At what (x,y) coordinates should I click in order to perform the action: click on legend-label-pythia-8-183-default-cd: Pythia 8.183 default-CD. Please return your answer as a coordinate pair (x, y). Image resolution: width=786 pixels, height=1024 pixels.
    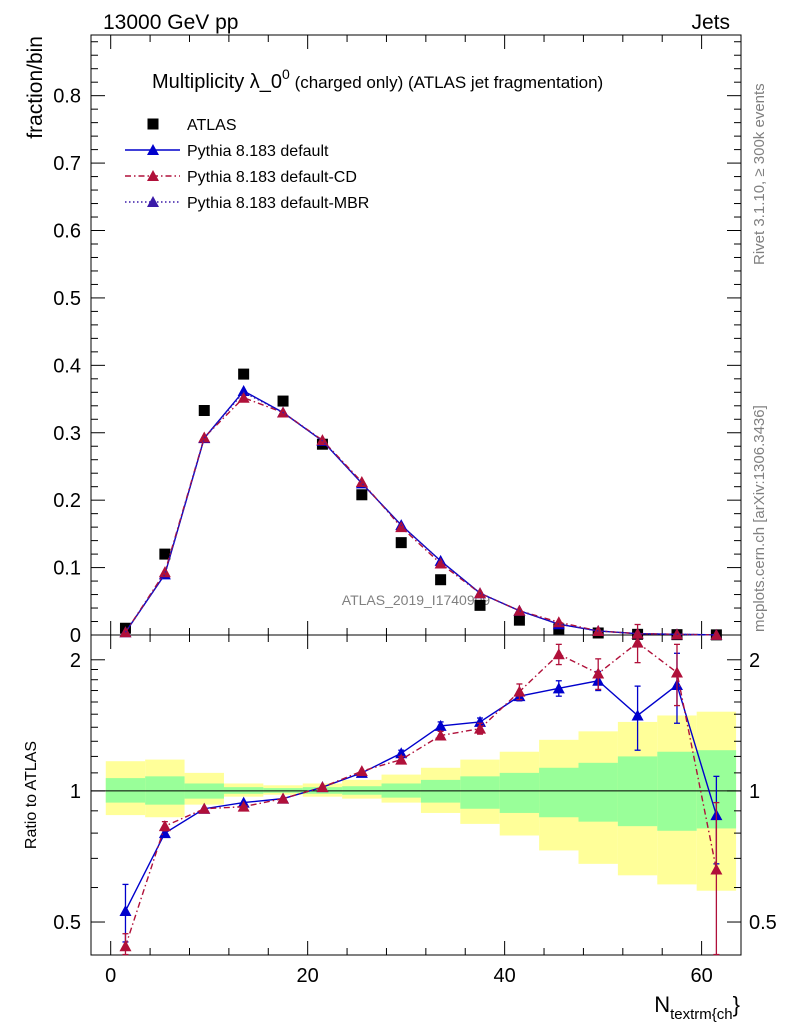
    Looking at the image, I should click on (272, 177).